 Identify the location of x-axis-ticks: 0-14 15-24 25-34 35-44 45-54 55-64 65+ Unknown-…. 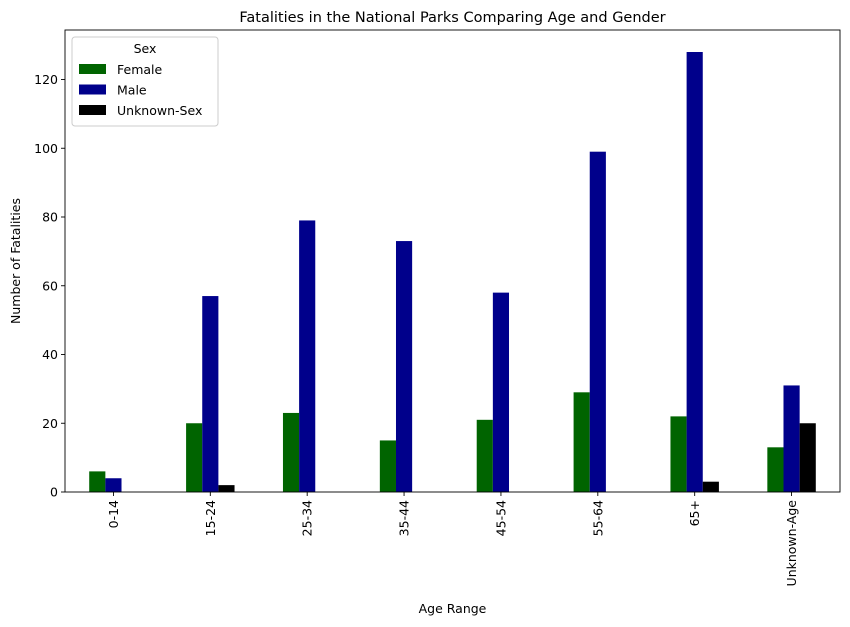
(452, 539).